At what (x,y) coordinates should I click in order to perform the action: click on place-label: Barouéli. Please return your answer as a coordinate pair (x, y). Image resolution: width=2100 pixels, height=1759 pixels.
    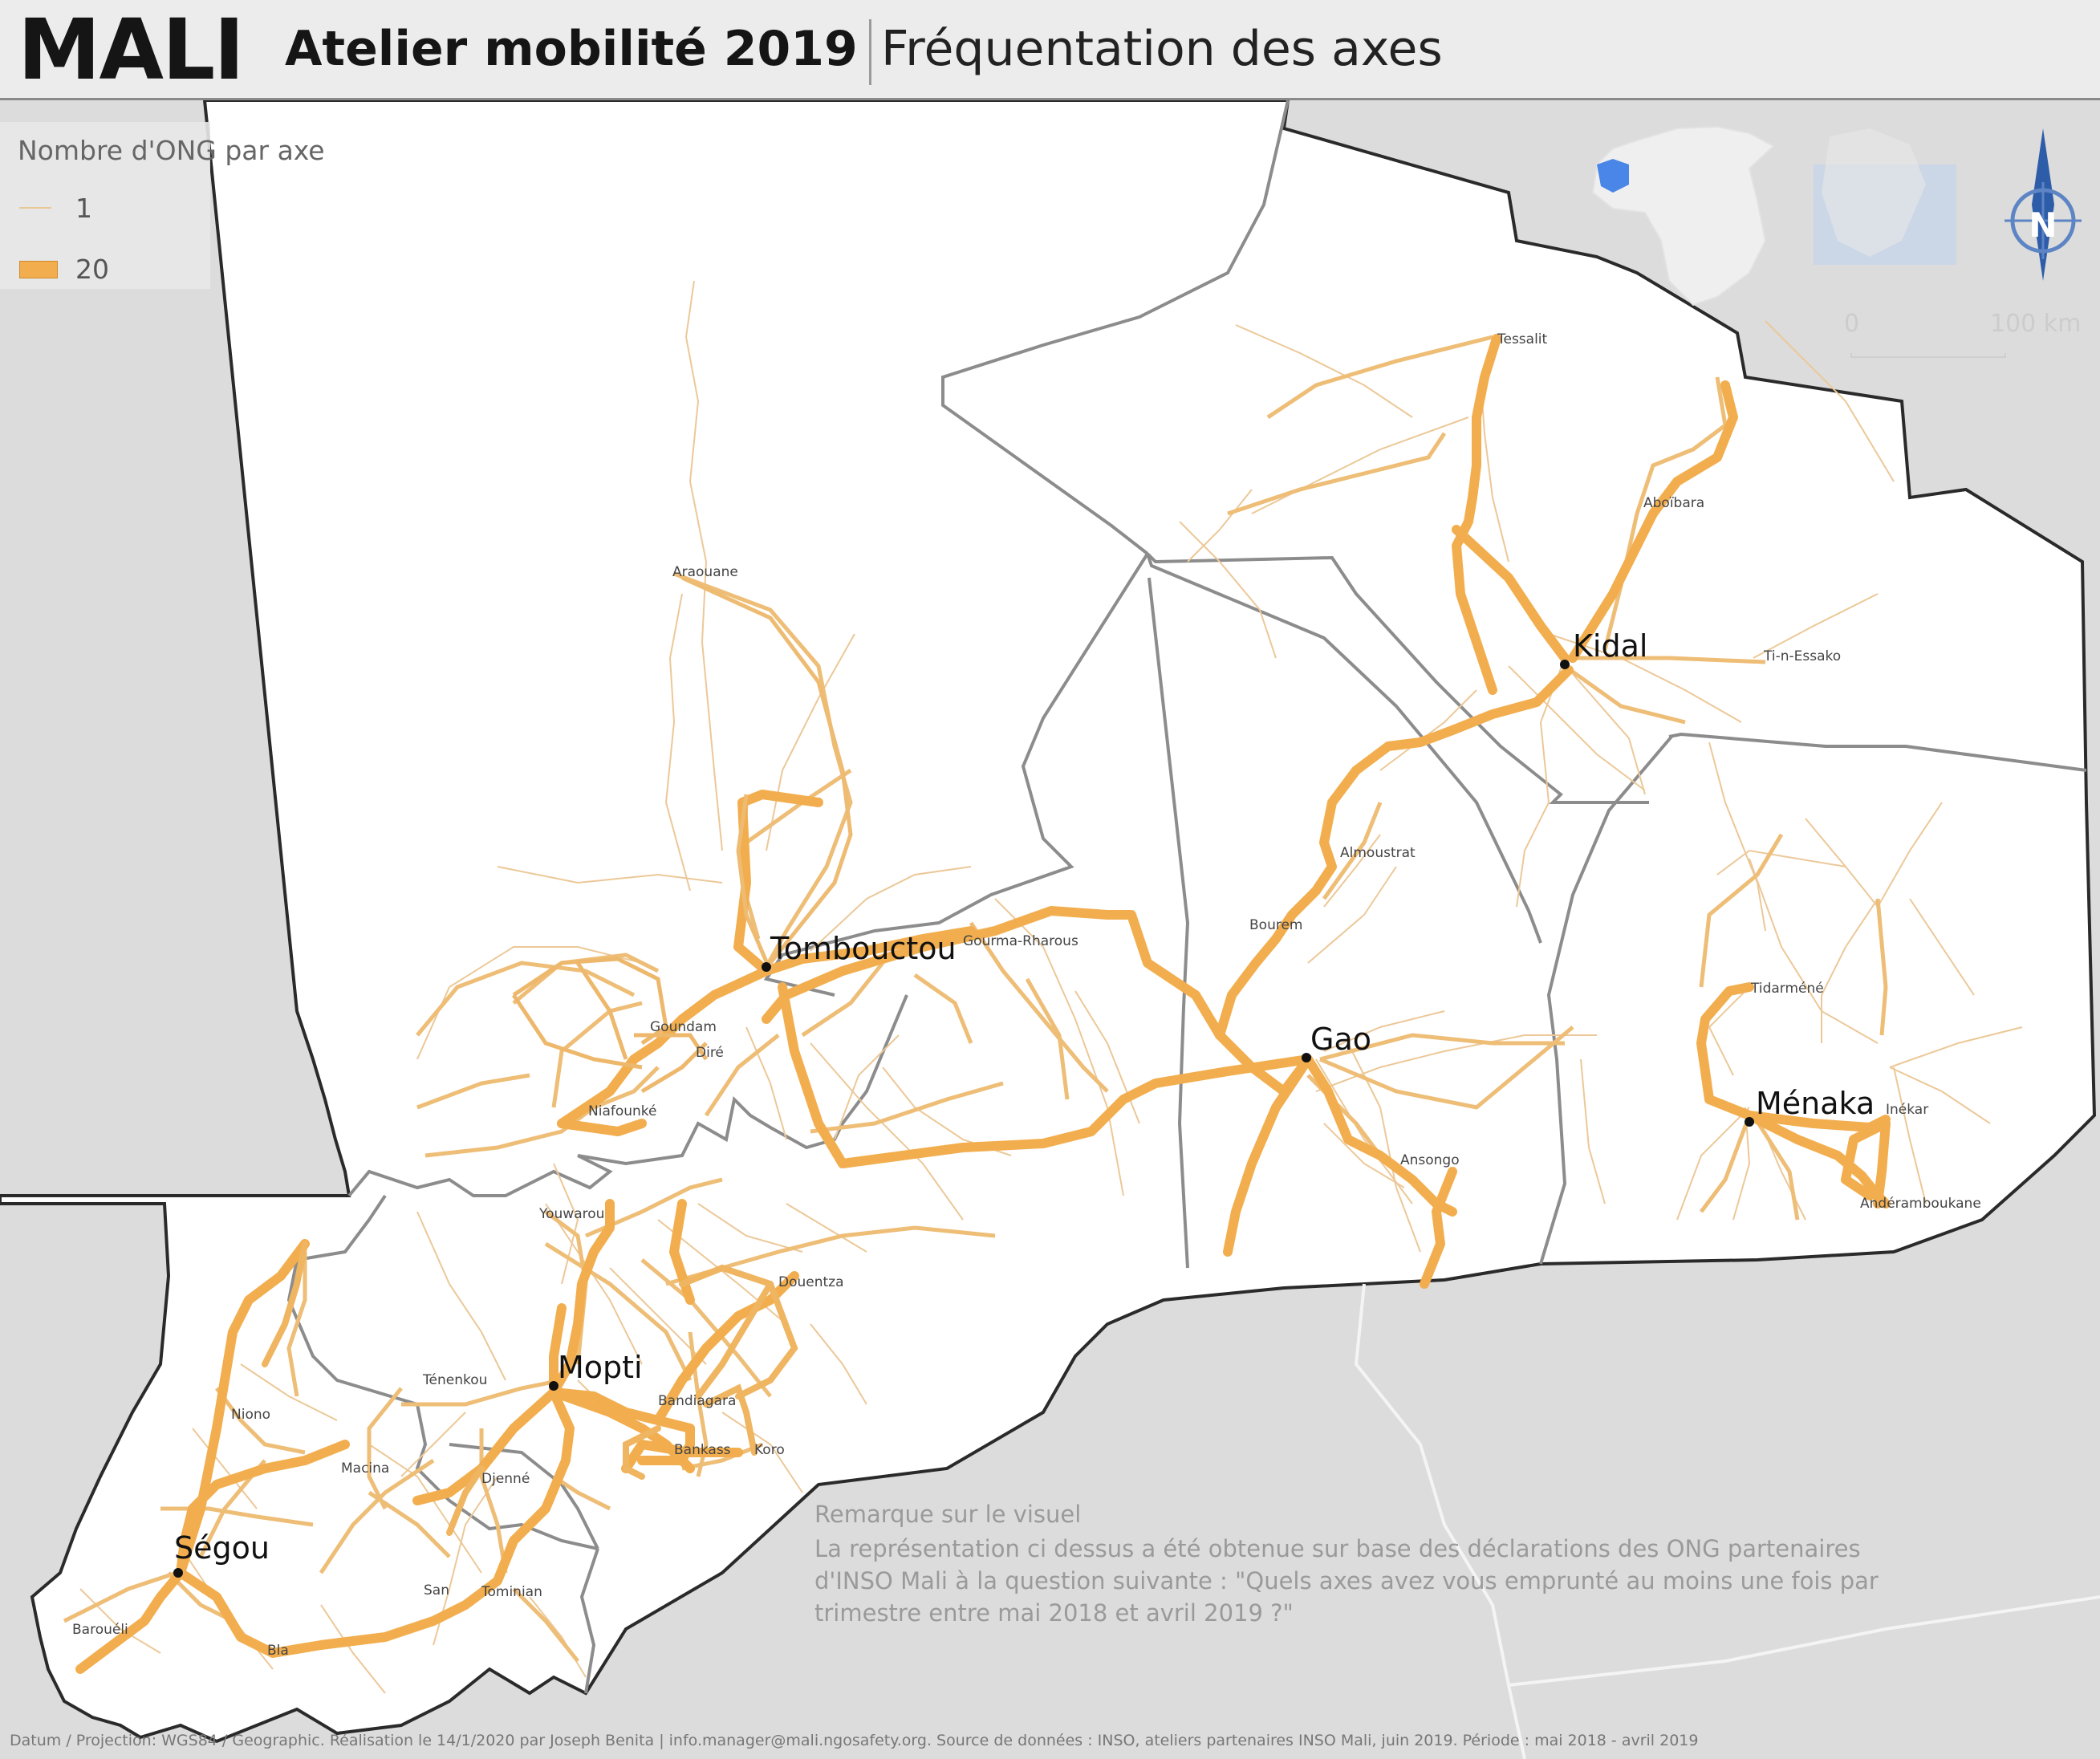
    Looking at the image, I should click on (100, 1630).